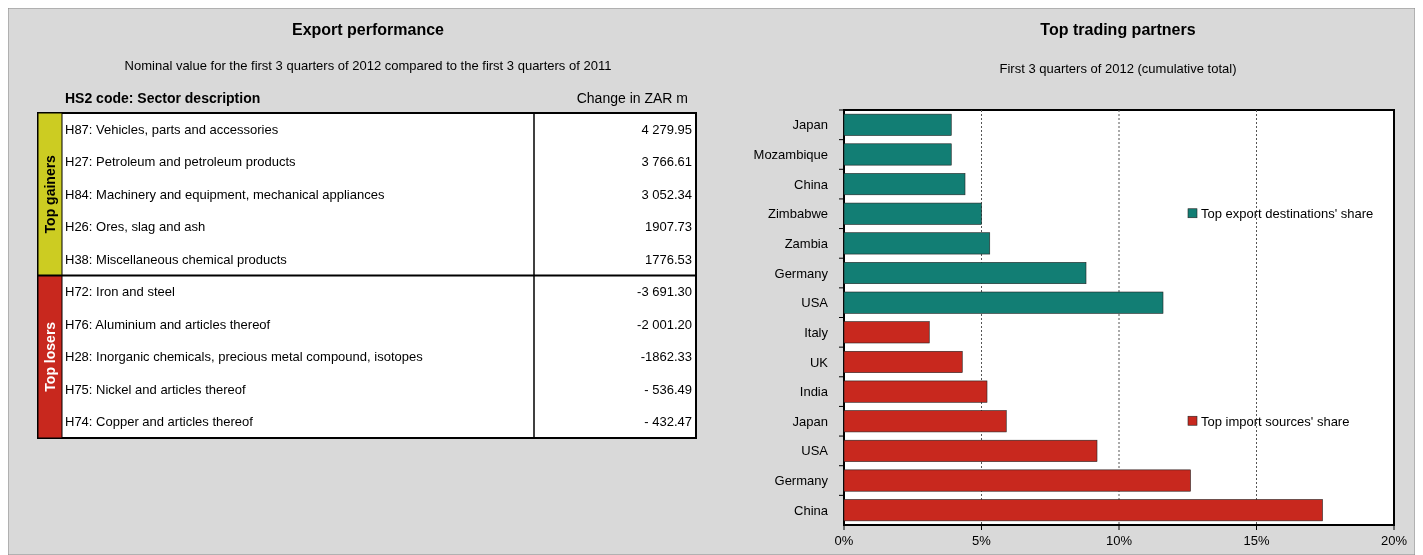 This screenshot has width=1423, height=555. Describe the element at coordinates (664, 292) in the screenshot. I see `data-label: -3 691.30` at that location.